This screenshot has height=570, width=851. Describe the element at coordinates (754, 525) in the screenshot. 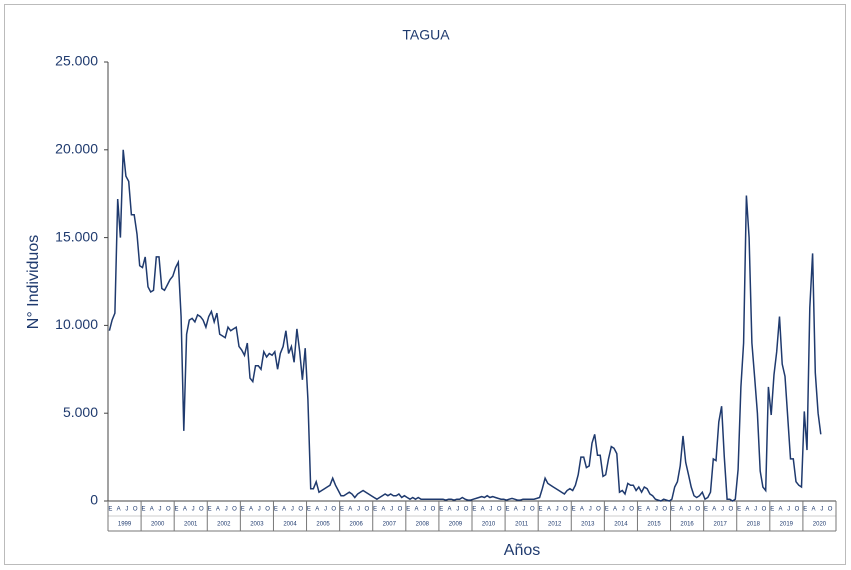

I see `year-label: 2018` at that location.